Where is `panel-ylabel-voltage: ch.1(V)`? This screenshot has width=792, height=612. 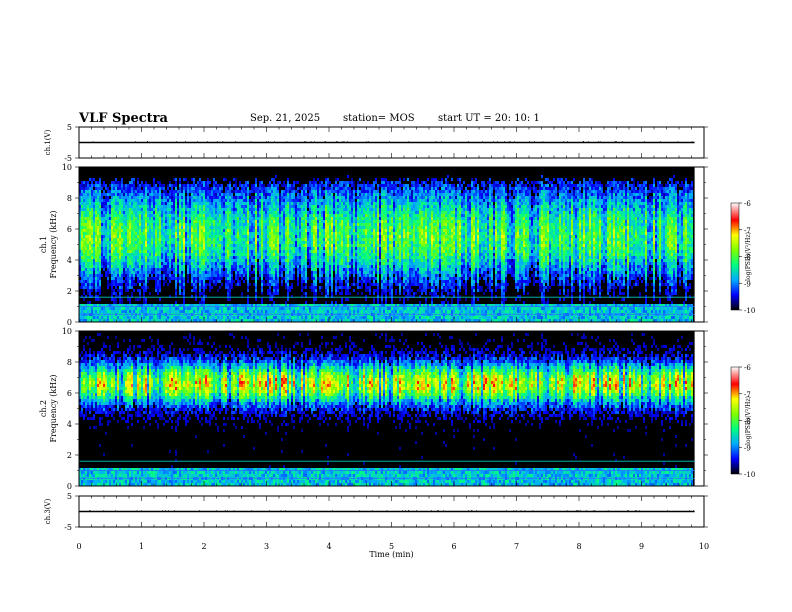 panel-ylabel-voltage: ch.1(V) is located at coordinates (48, 142).